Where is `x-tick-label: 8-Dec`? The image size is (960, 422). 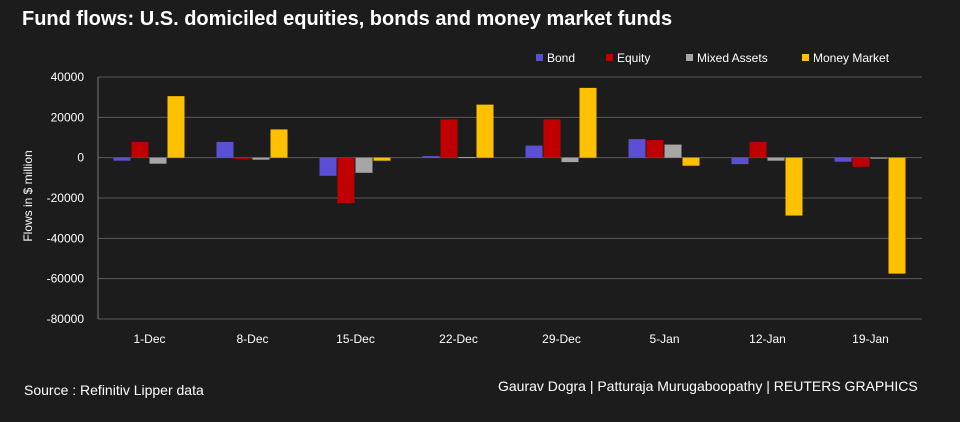 x-tick-label: 8-Dec is located at coordinates (252, 339).